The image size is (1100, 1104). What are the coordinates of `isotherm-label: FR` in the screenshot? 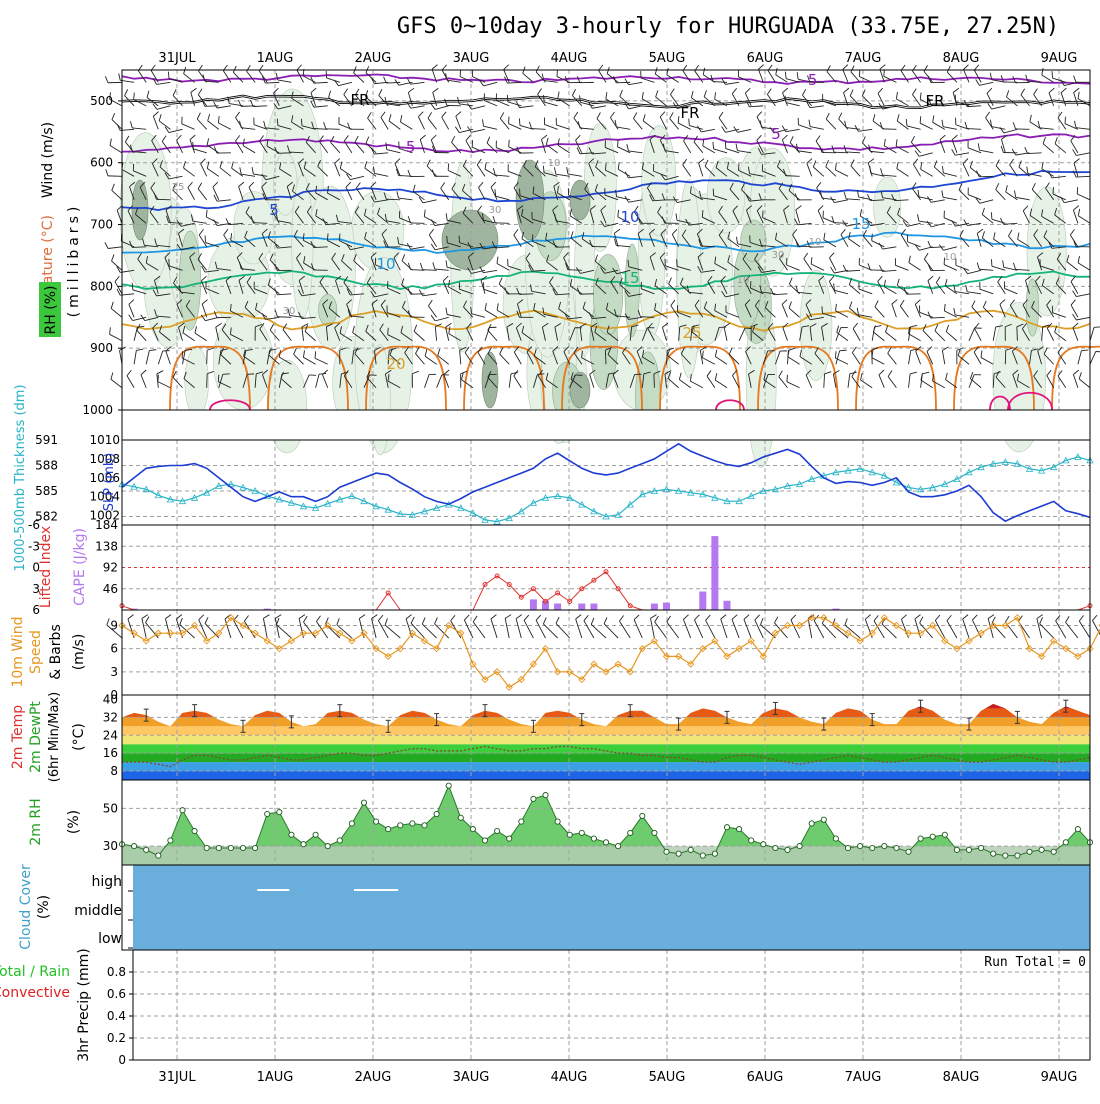 It's located at (689, 113).